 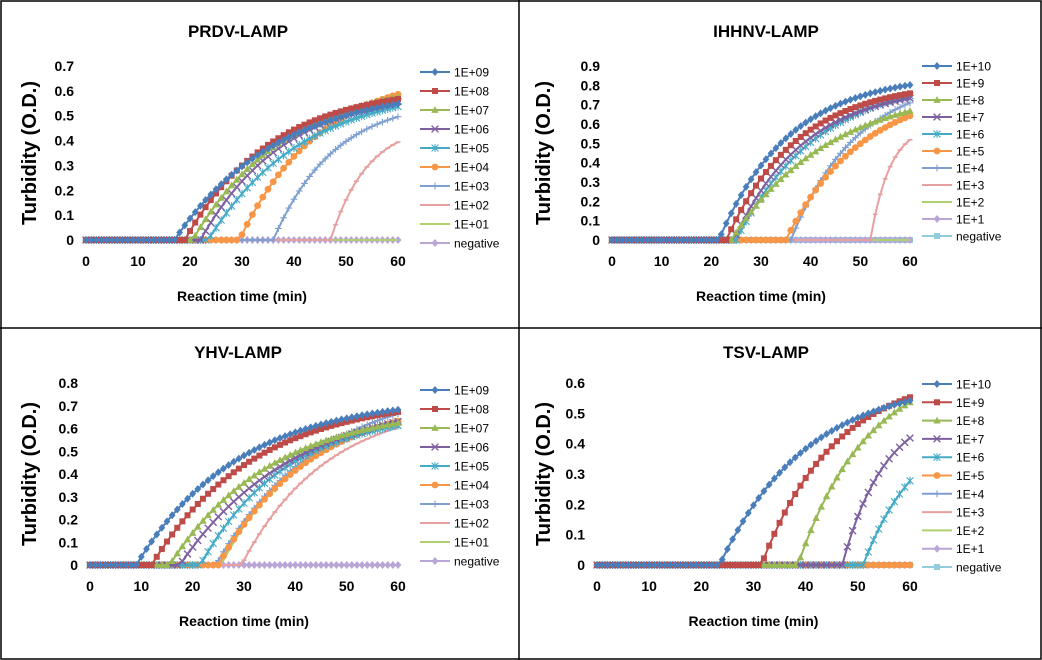 I want to click on legend-label: negative, so click(x=979, y=237).